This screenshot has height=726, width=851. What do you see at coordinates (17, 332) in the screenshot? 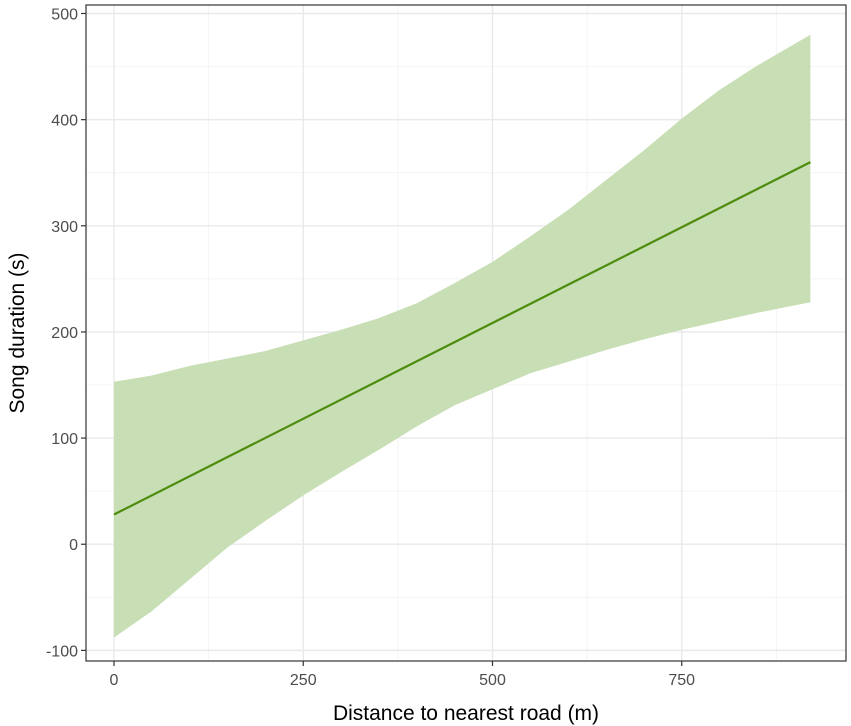
I see `y-axis-title: Song duration (s)` at bounding box center [17, 332].